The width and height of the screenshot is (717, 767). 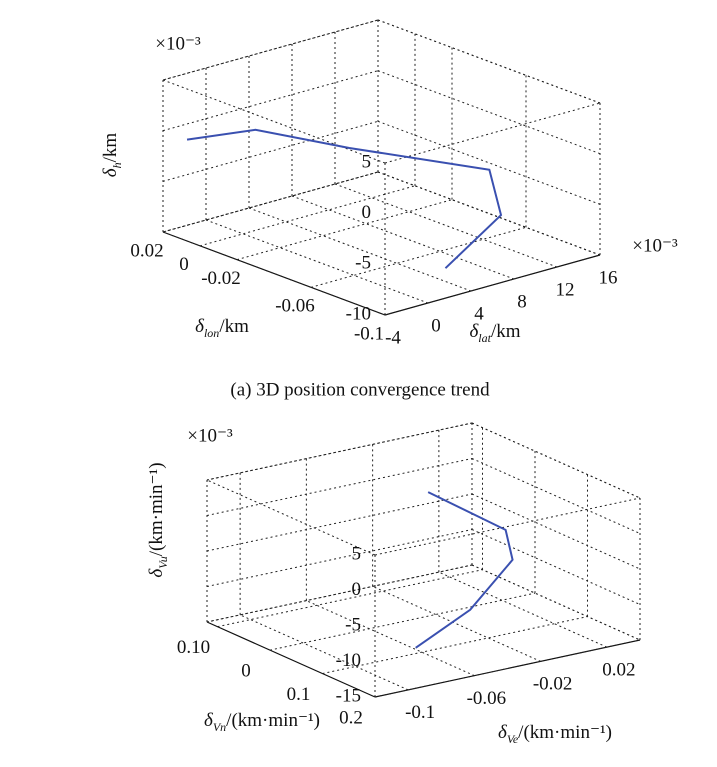 I want to click on x-tick-label: 8, so click(x=522, y=301).